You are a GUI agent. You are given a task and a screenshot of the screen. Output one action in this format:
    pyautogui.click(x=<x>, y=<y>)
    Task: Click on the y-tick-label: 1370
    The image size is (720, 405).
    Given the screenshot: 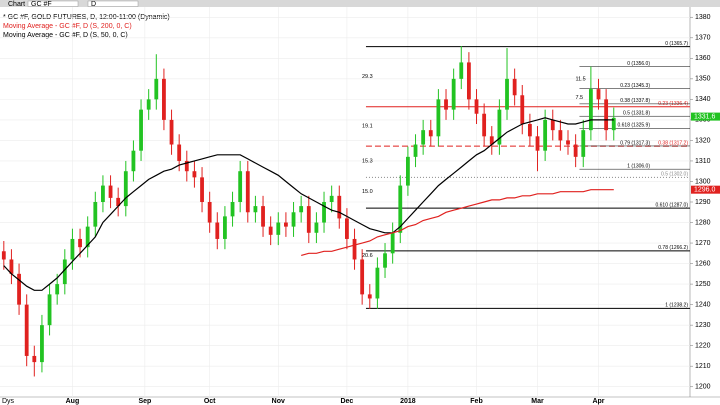 What is the action you would take?
    pyautogui.click(x=703, y=38)
    